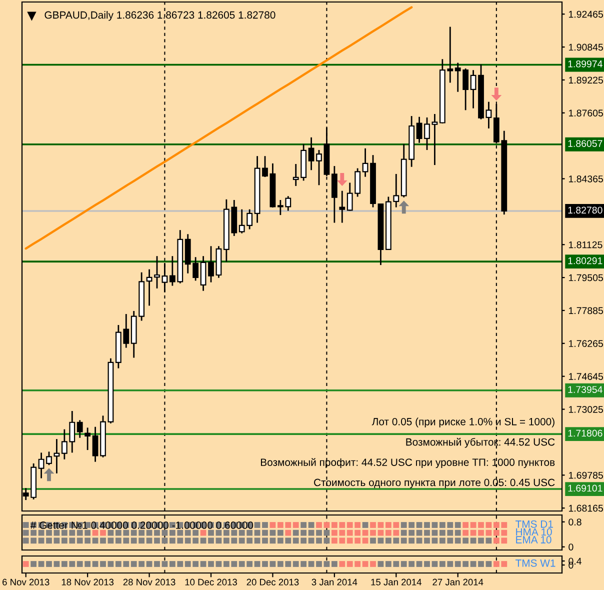 The image size is (604, 590). I want to click on y-tick-label: 1.87605, so click(585, 113).